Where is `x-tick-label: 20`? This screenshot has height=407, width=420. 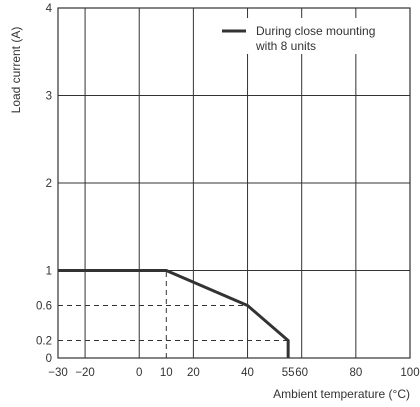 x-tick-label: 20 is located at coordinates (193, 373).